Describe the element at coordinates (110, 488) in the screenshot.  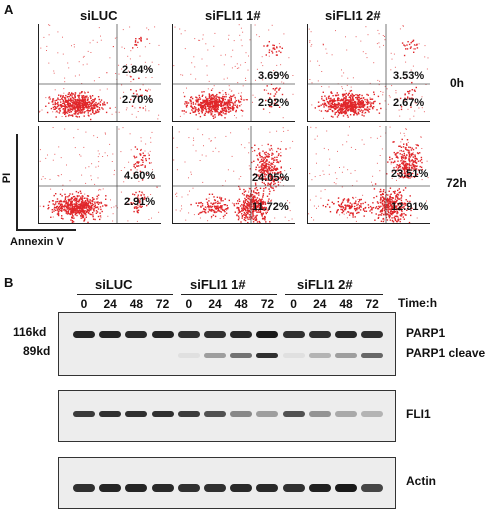
I see `band-actin` at that location.